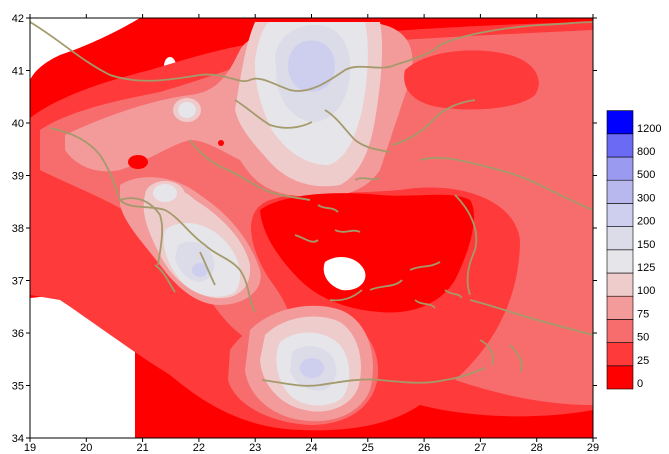 This screenshot has height=454, width=669. What do you see at coordinates (643, 338) in the screenshot?
I see `legend-label: 50` at bounding box center [643, 338].